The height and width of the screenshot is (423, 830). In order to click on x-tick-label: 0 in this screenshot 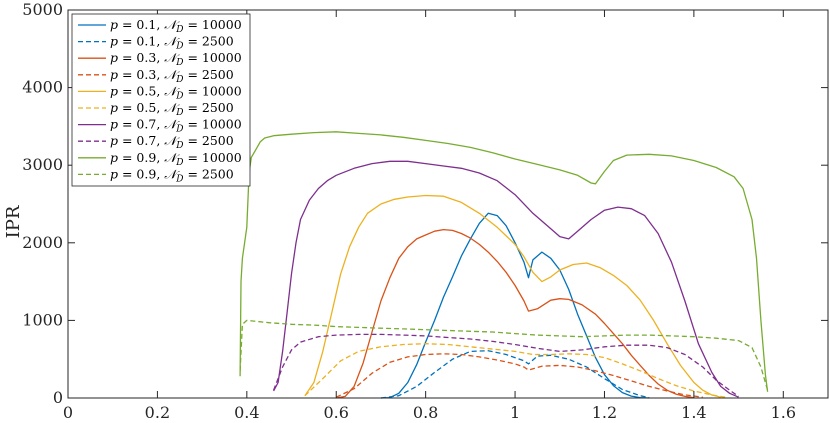, I will do `click(68, 412)`.